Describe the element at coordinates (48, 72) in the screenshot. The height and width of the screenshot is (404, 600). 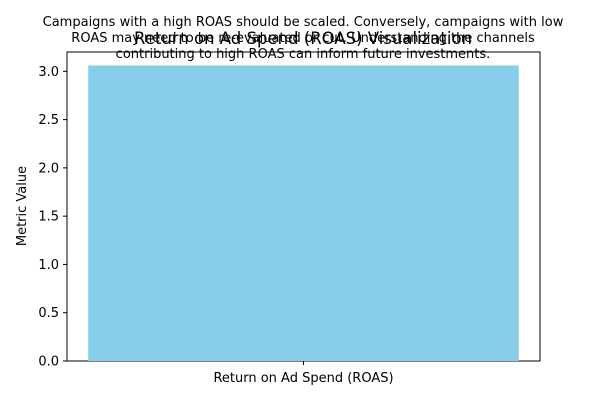
I see `y-tick-label: 3.0` at that location.